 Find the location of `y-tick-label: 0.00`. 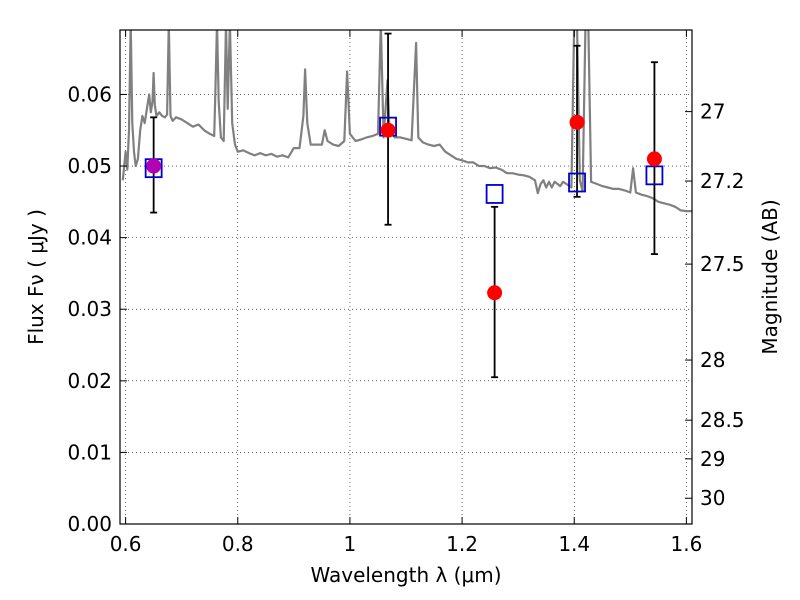

y-tick-label: 0.00 is located at coordinates (89, 524).